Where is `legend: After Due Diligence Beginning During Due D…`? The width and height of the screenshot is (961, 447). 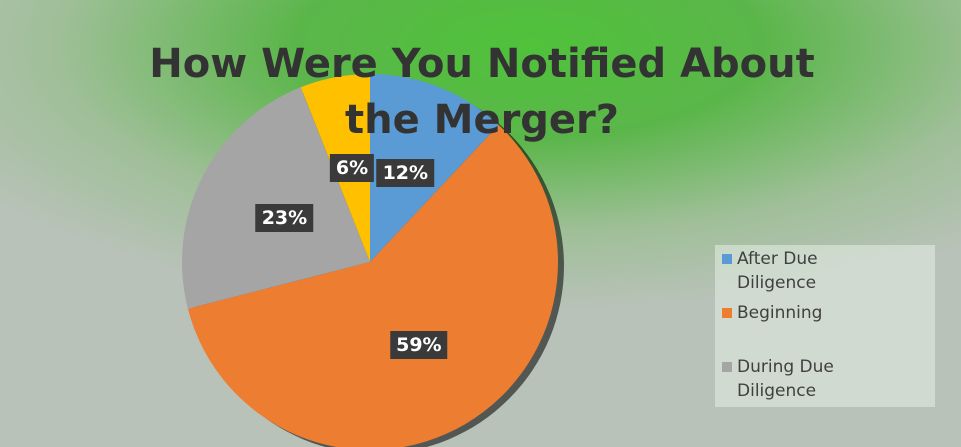 legend: After Due Diligence Beginning During Due D… is located at coordinates (825, 326).